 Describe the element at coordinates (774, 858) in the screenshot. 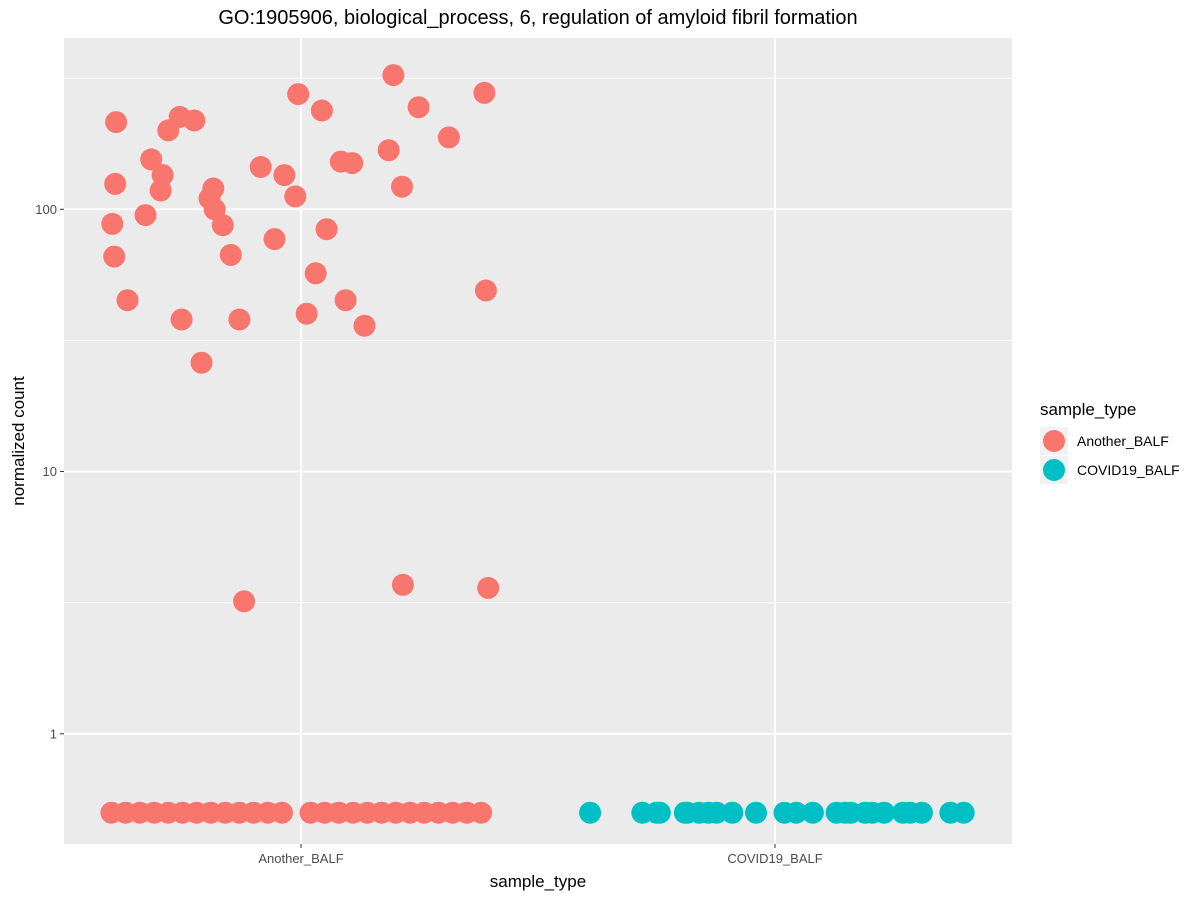

I see `x-tick-label: COVID19_BALF` at that location.